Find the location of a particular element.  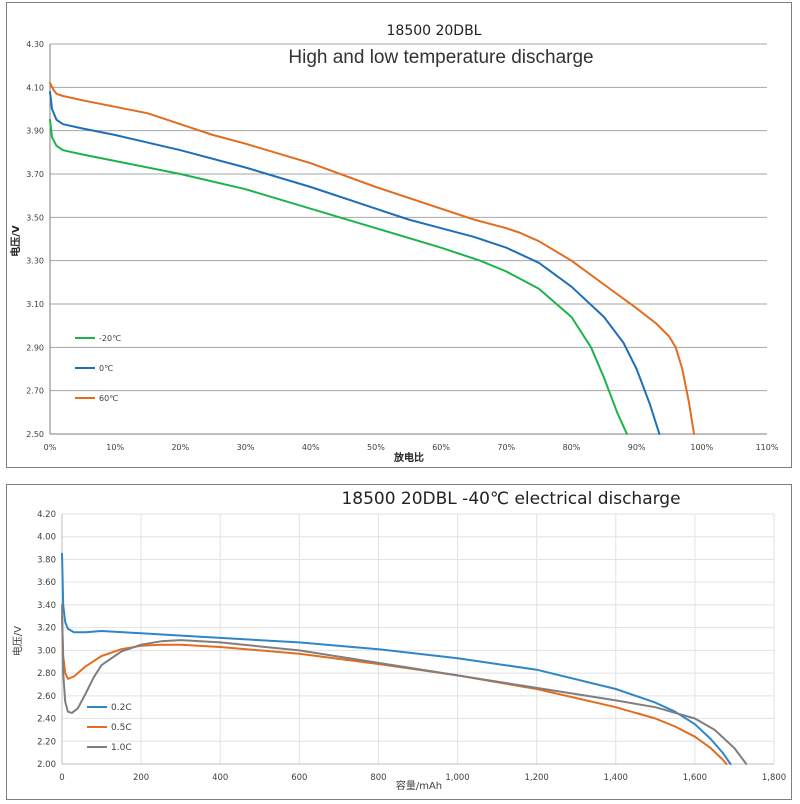

chart-title: 18500 20DBL -40℃ electrical discharge is located at coordinates (510, 499).